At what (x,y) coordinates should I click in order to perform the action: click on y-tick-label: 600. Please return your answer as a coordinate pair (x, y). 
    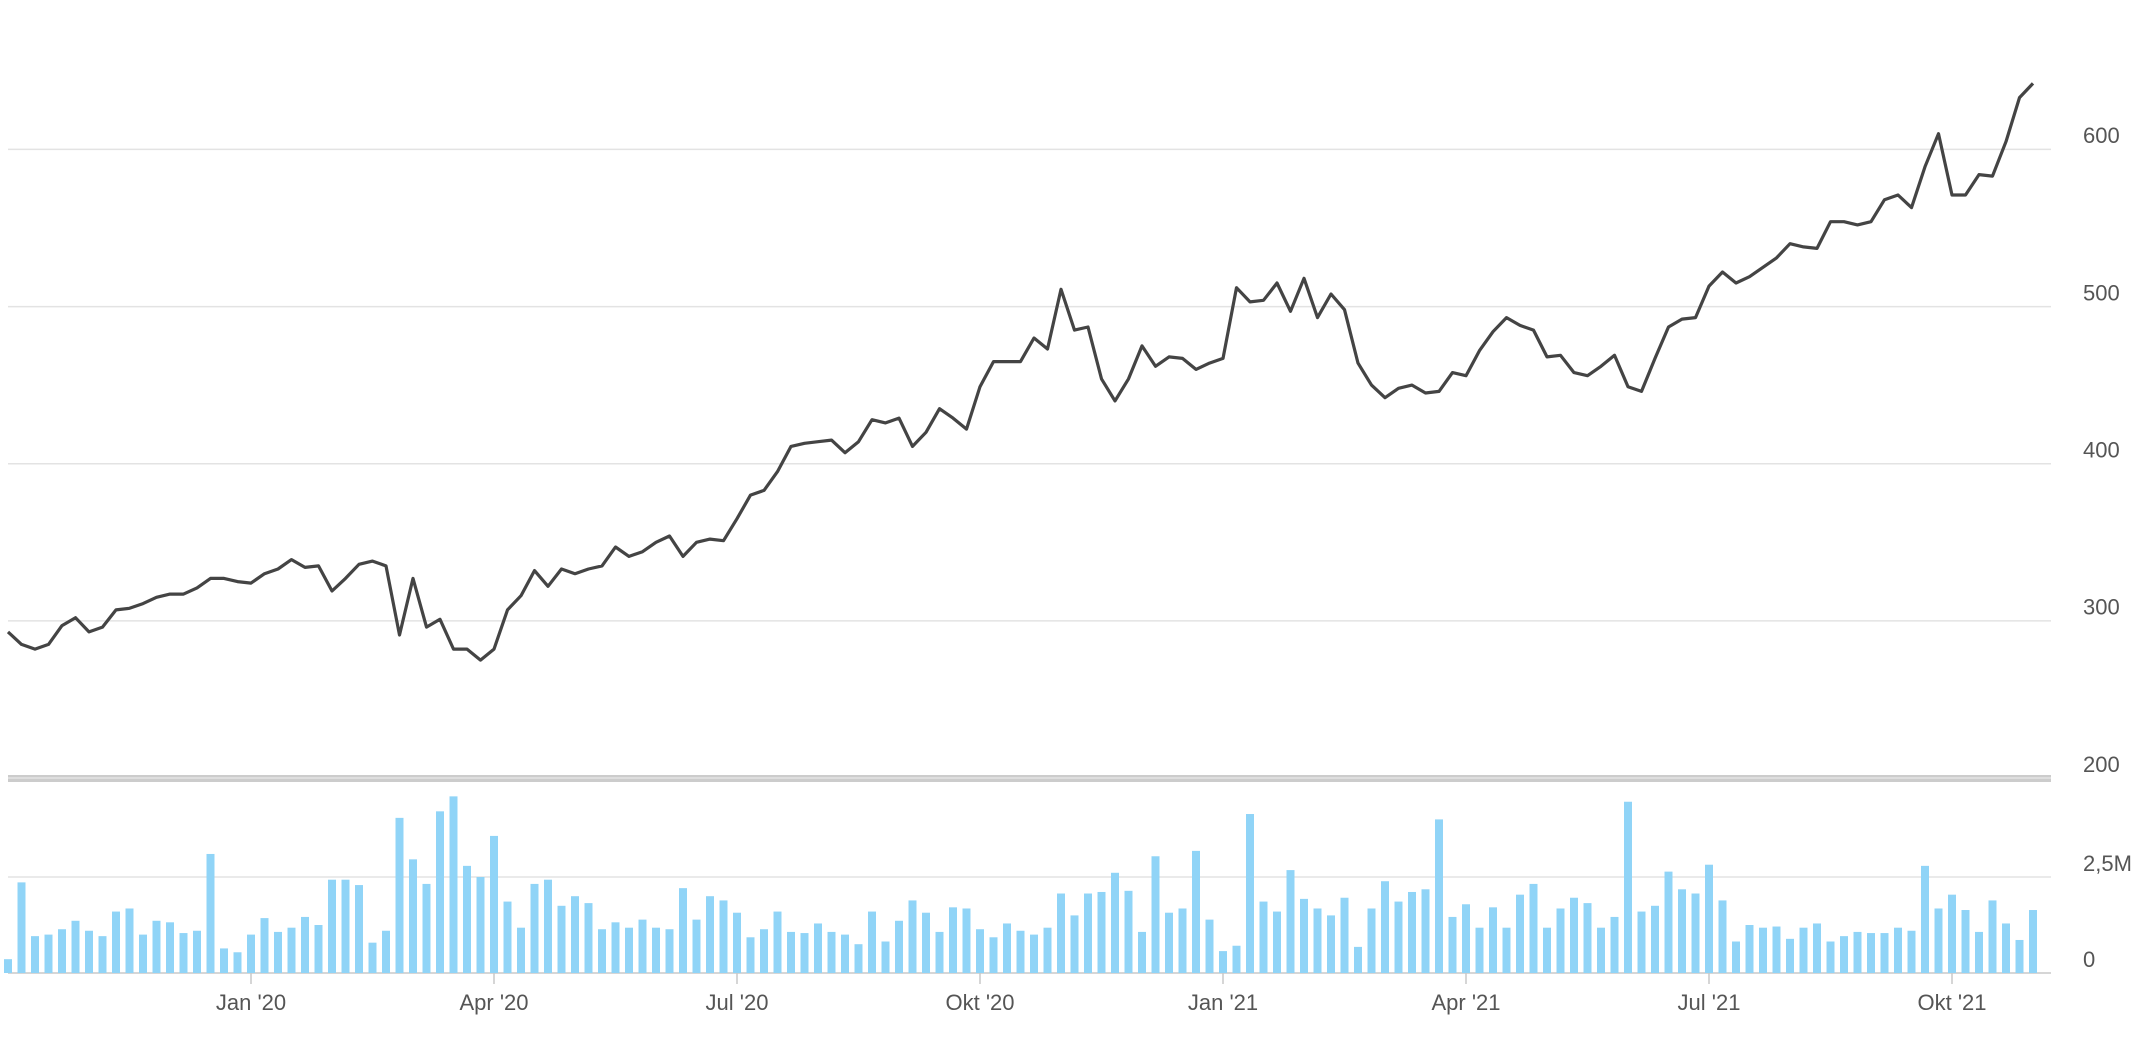
    Looking at the image, I should click on (2101, 135).